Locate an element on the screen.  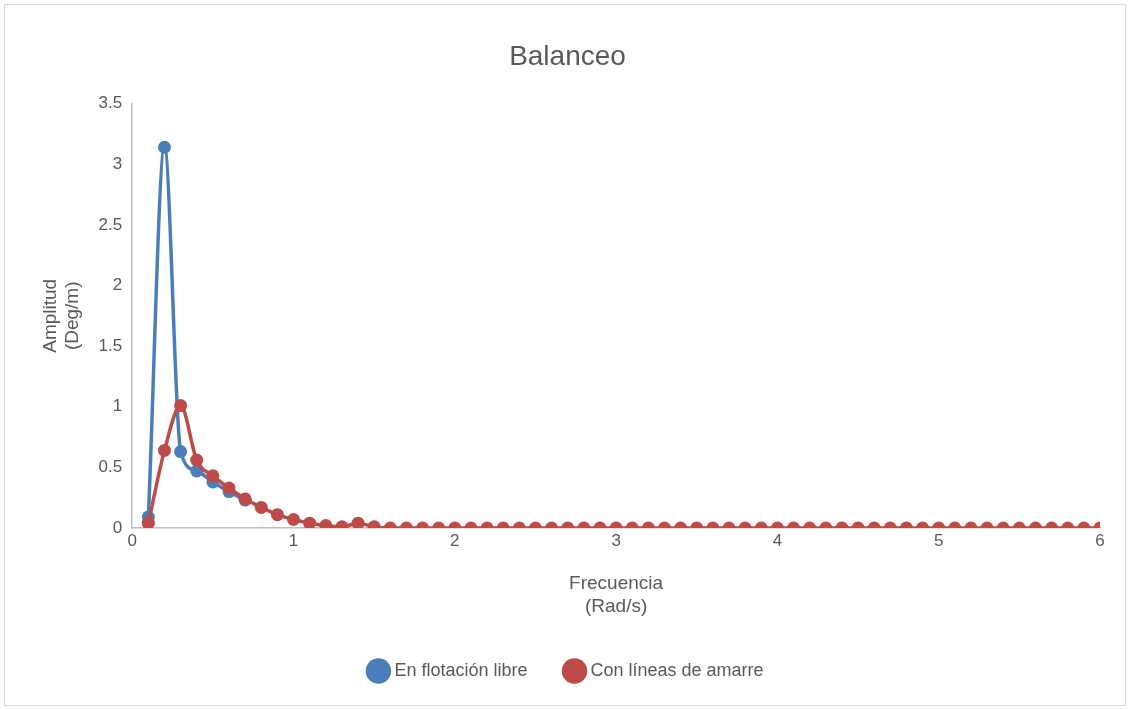
y-tick-label: 1 is located at coordinates (117, 406).